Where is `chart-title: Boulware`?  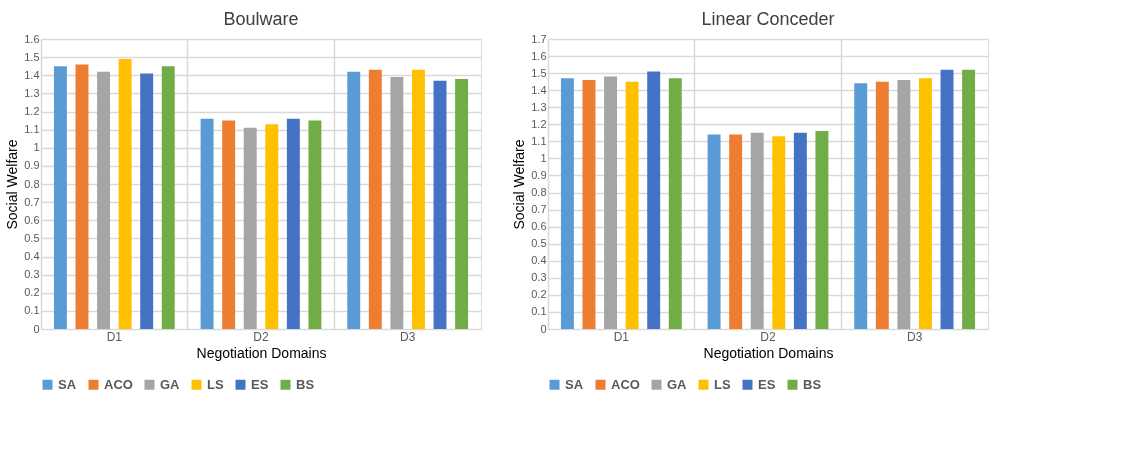 chart-title: Boulware is located at coordinates (261, 19).